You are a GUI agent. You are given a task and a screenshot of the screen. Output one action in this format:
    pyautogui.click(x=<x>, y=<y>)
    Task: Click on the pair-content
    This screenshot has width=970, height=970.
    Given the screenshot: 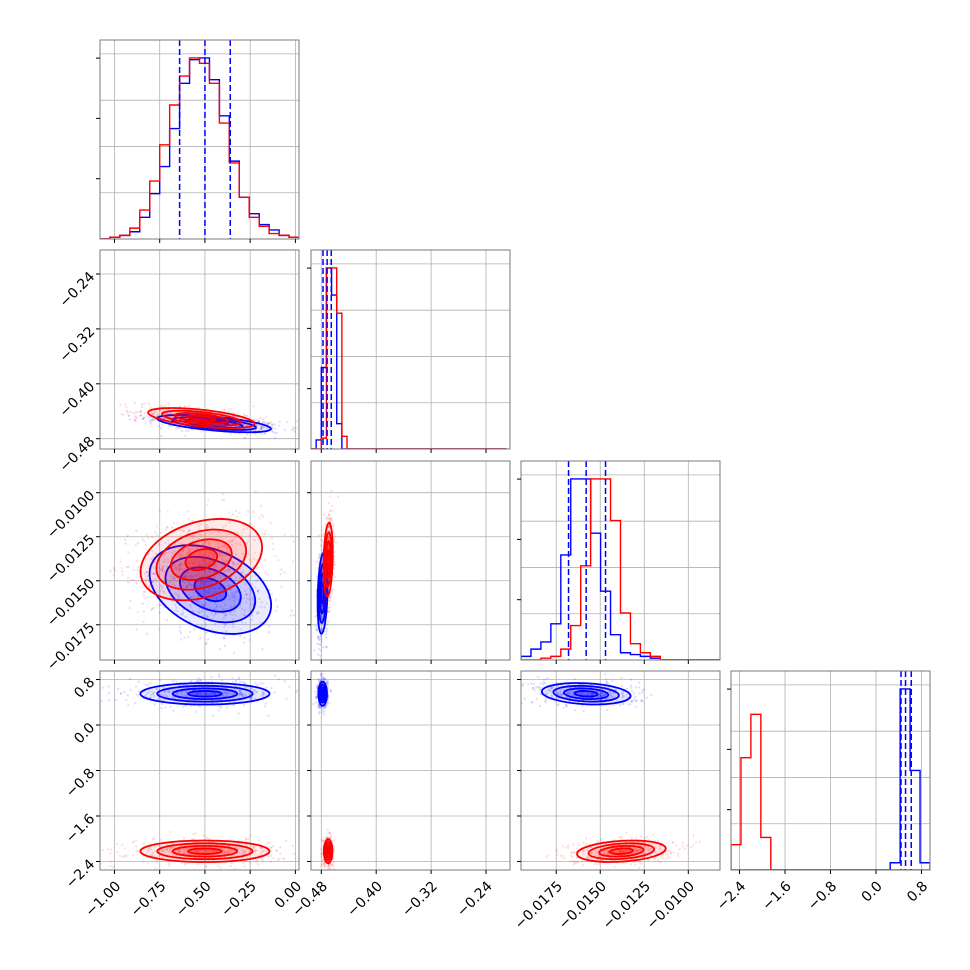 What is the action you would take?
    pyautogui.click(x=202, y=572)
    